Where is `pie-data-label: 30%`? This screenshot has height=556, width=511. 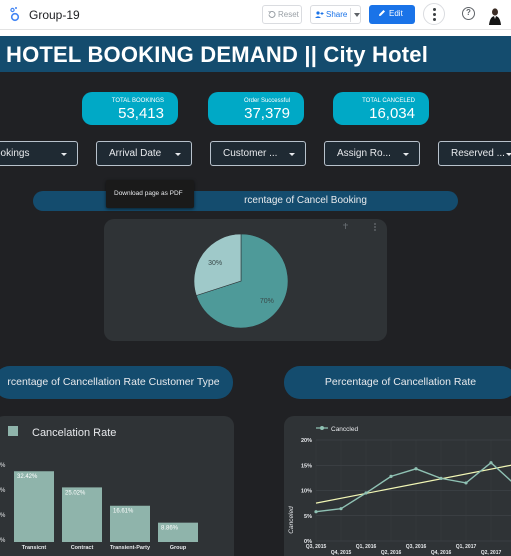
pie-data-label: 30% is located at coordinates (215, 263).